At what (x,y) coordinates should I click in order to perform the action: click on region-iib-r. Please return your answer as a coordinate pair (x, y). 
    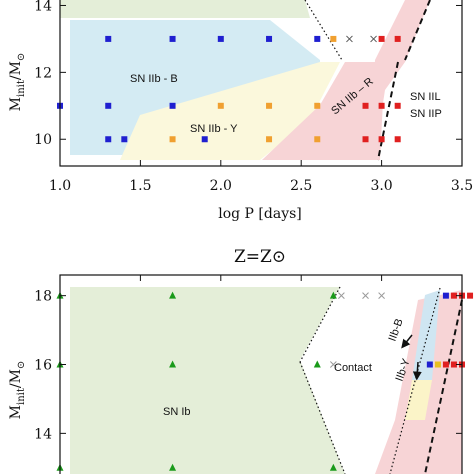
    Looking at the image, I should click on (323, 111).